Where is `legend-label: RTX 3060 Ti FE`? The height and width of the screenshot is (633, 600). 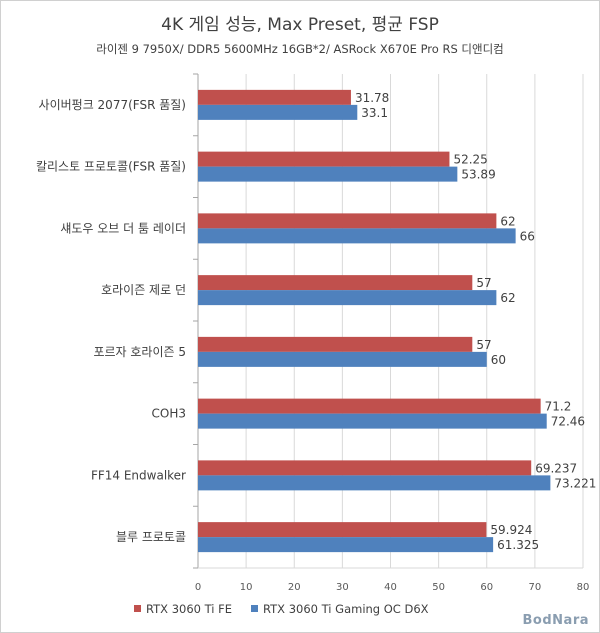
legend-label: RTX 3060 Ti FE is located at coordinates (189, 609).